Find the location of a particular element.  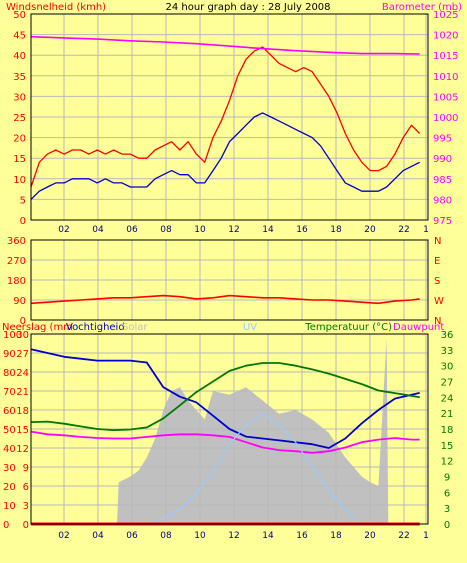

compass-tick-label: E is located at coordinates (437, 261).